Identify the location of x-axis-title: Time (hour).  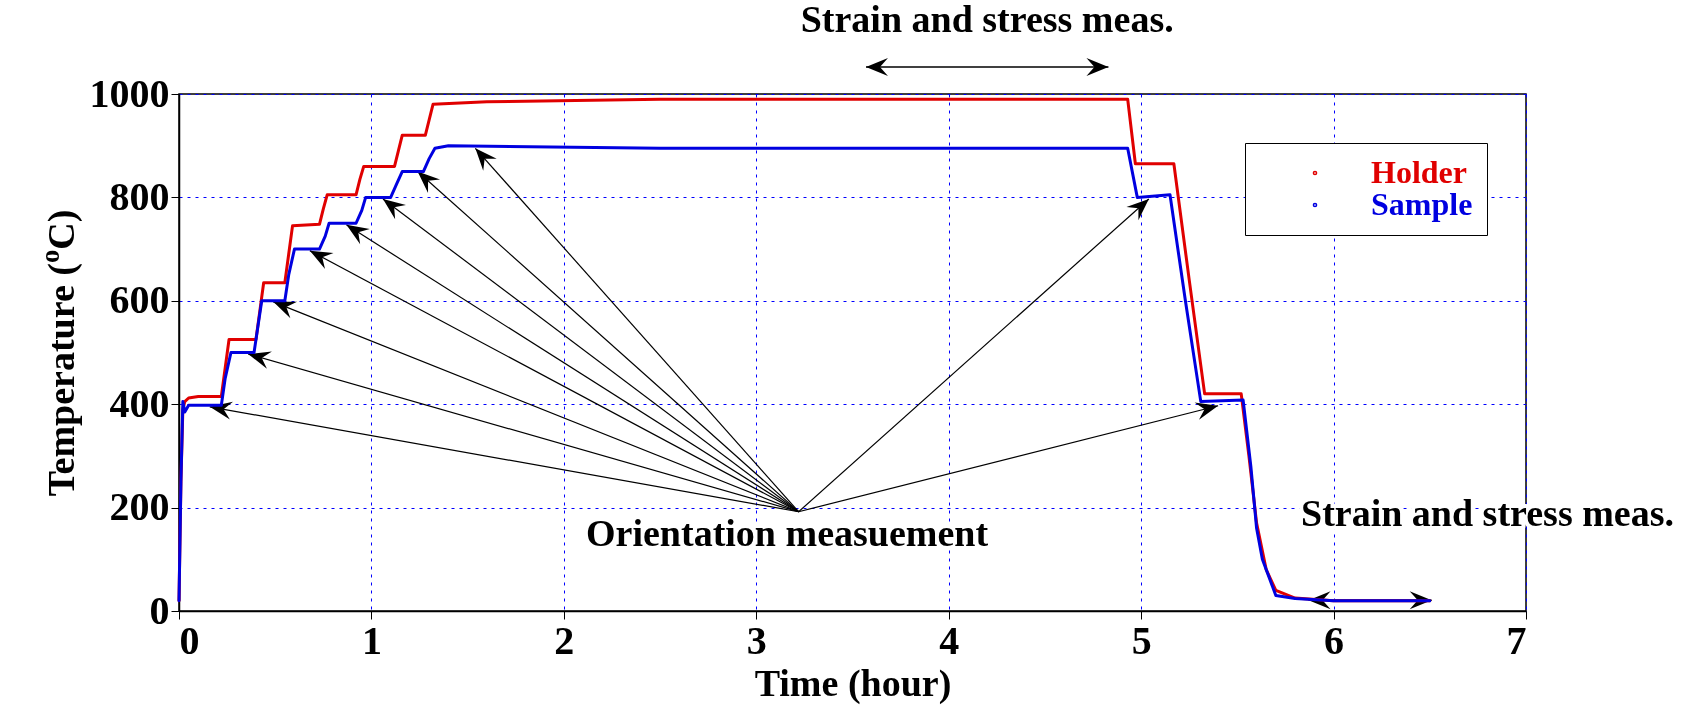
(853, 683).